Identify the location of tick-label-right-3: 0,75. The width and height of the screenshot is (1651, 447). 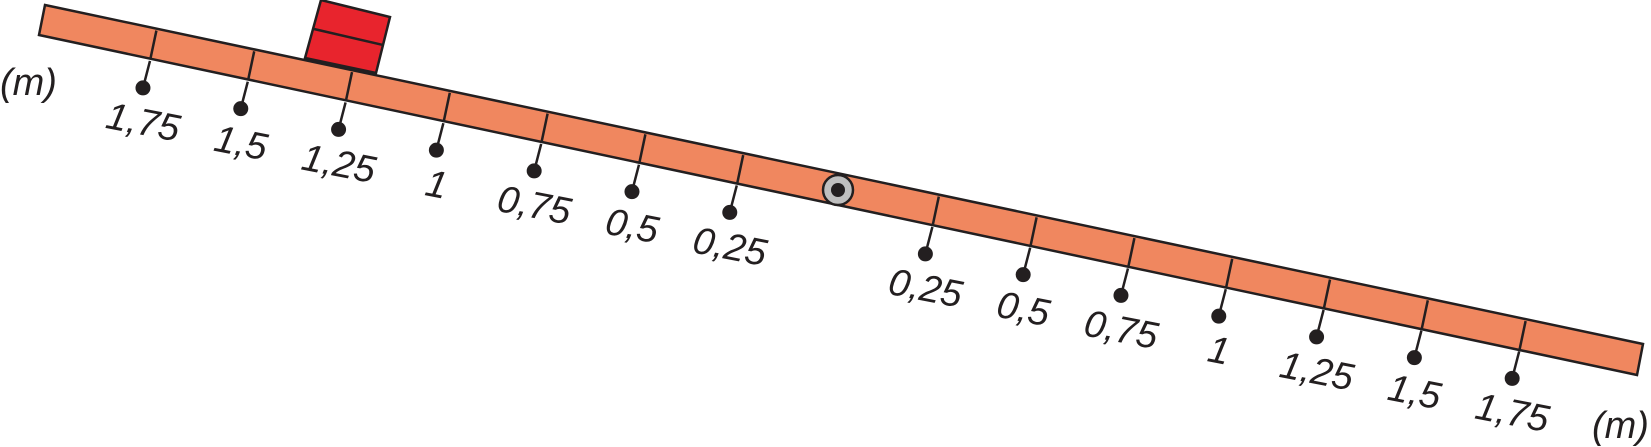
(1121, 331).